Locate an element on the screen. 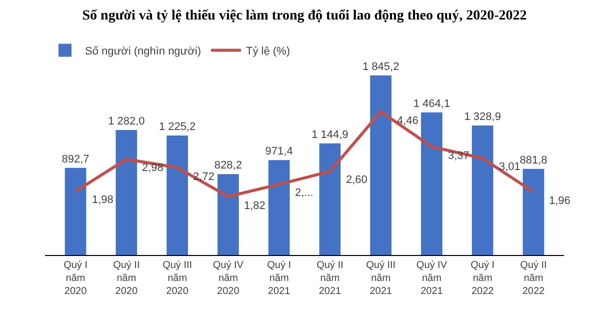 The width and height of the screenshot is (609, 317). data-label: 1 225,2 is located at coordinates (177, 127).